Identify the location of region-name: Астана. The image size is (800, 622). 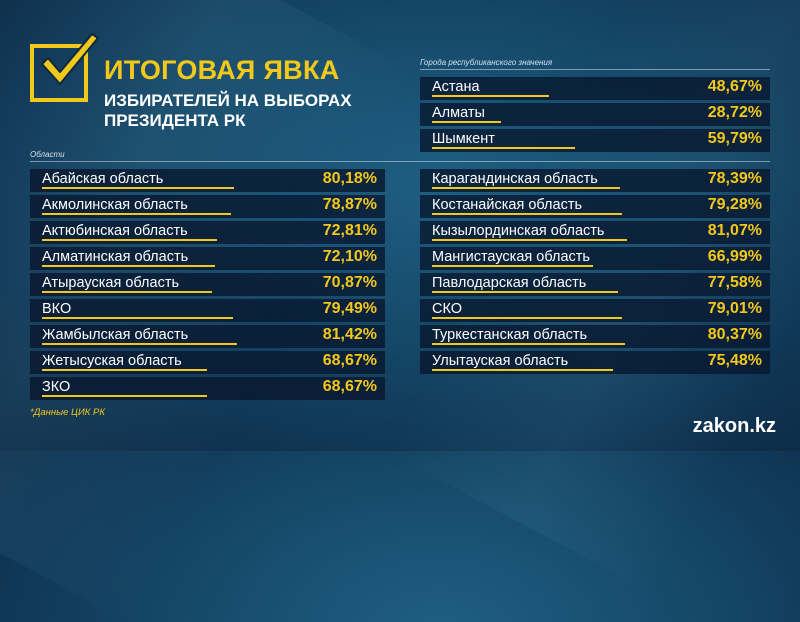
(456, 87).